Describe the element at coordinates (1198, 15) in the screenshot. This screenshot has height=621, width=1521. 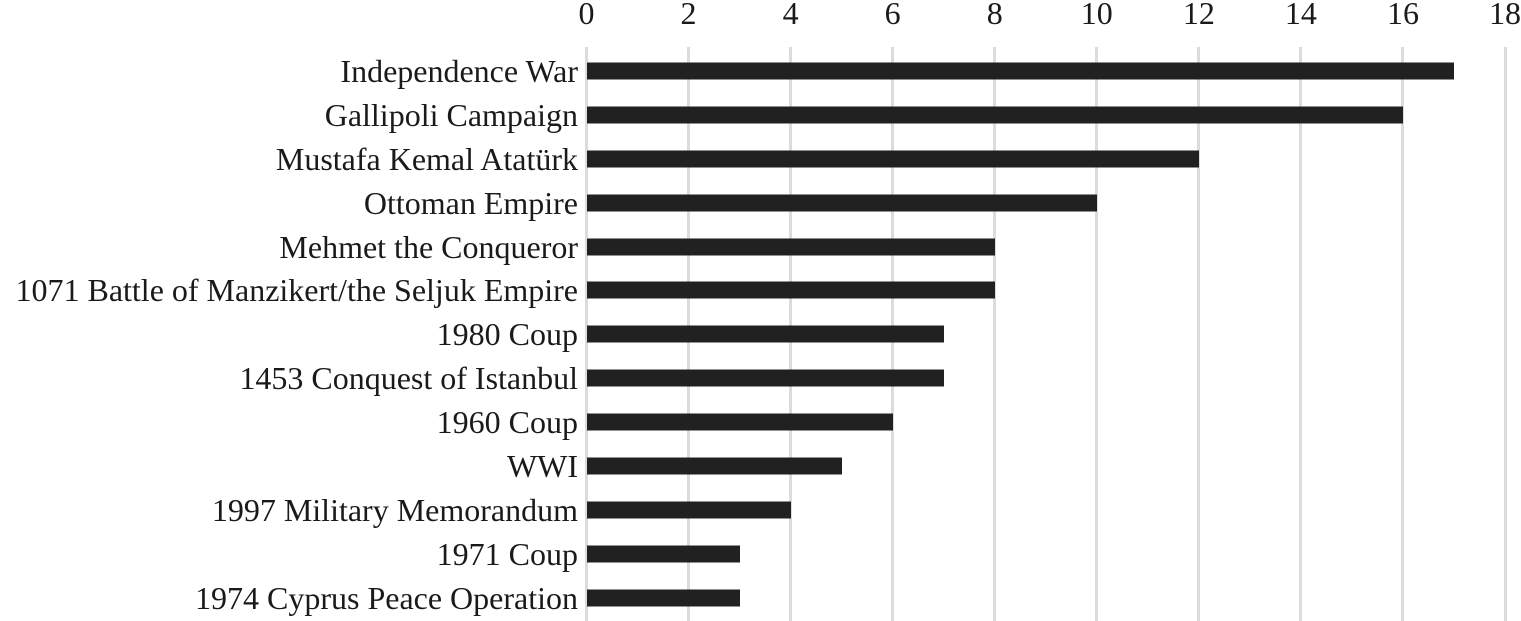
I see `x-axis-tick-label: 12` at that location.